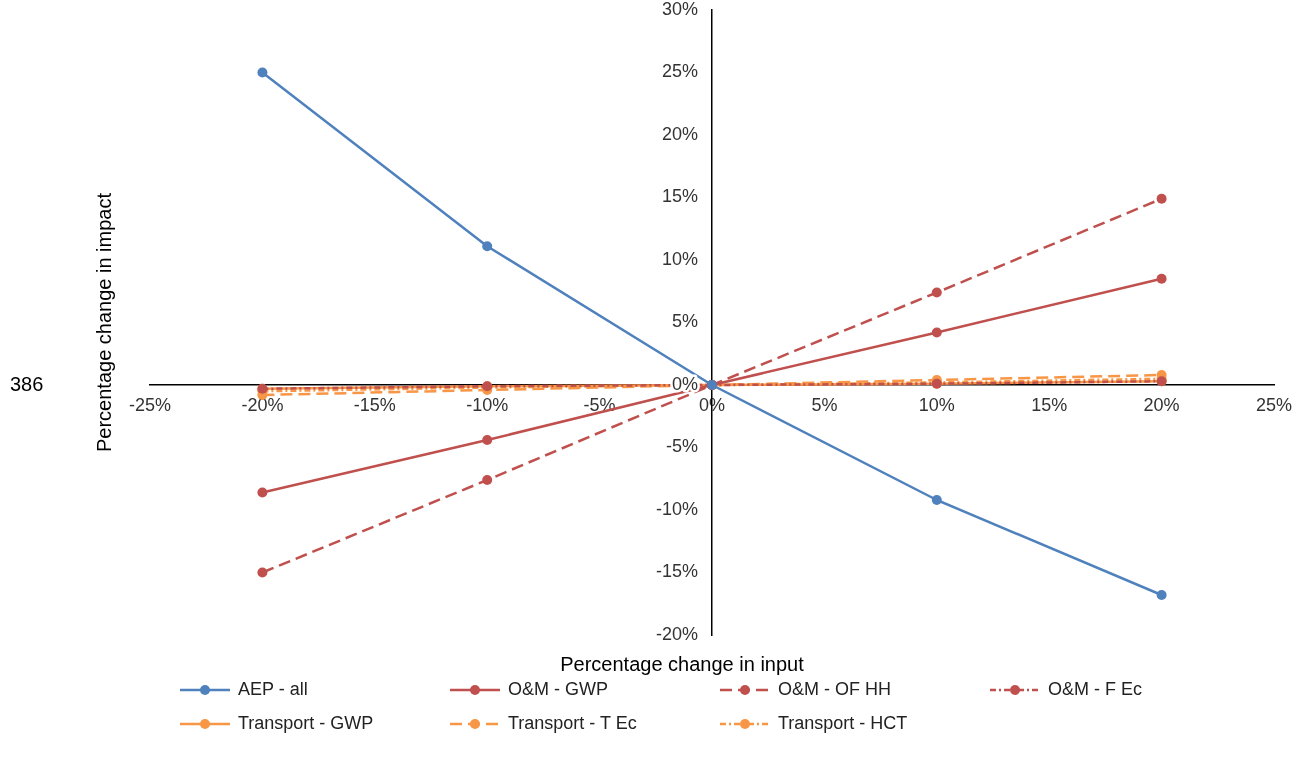  I want to click on legend-label: O&M - F Ec, so click(1095, 688).